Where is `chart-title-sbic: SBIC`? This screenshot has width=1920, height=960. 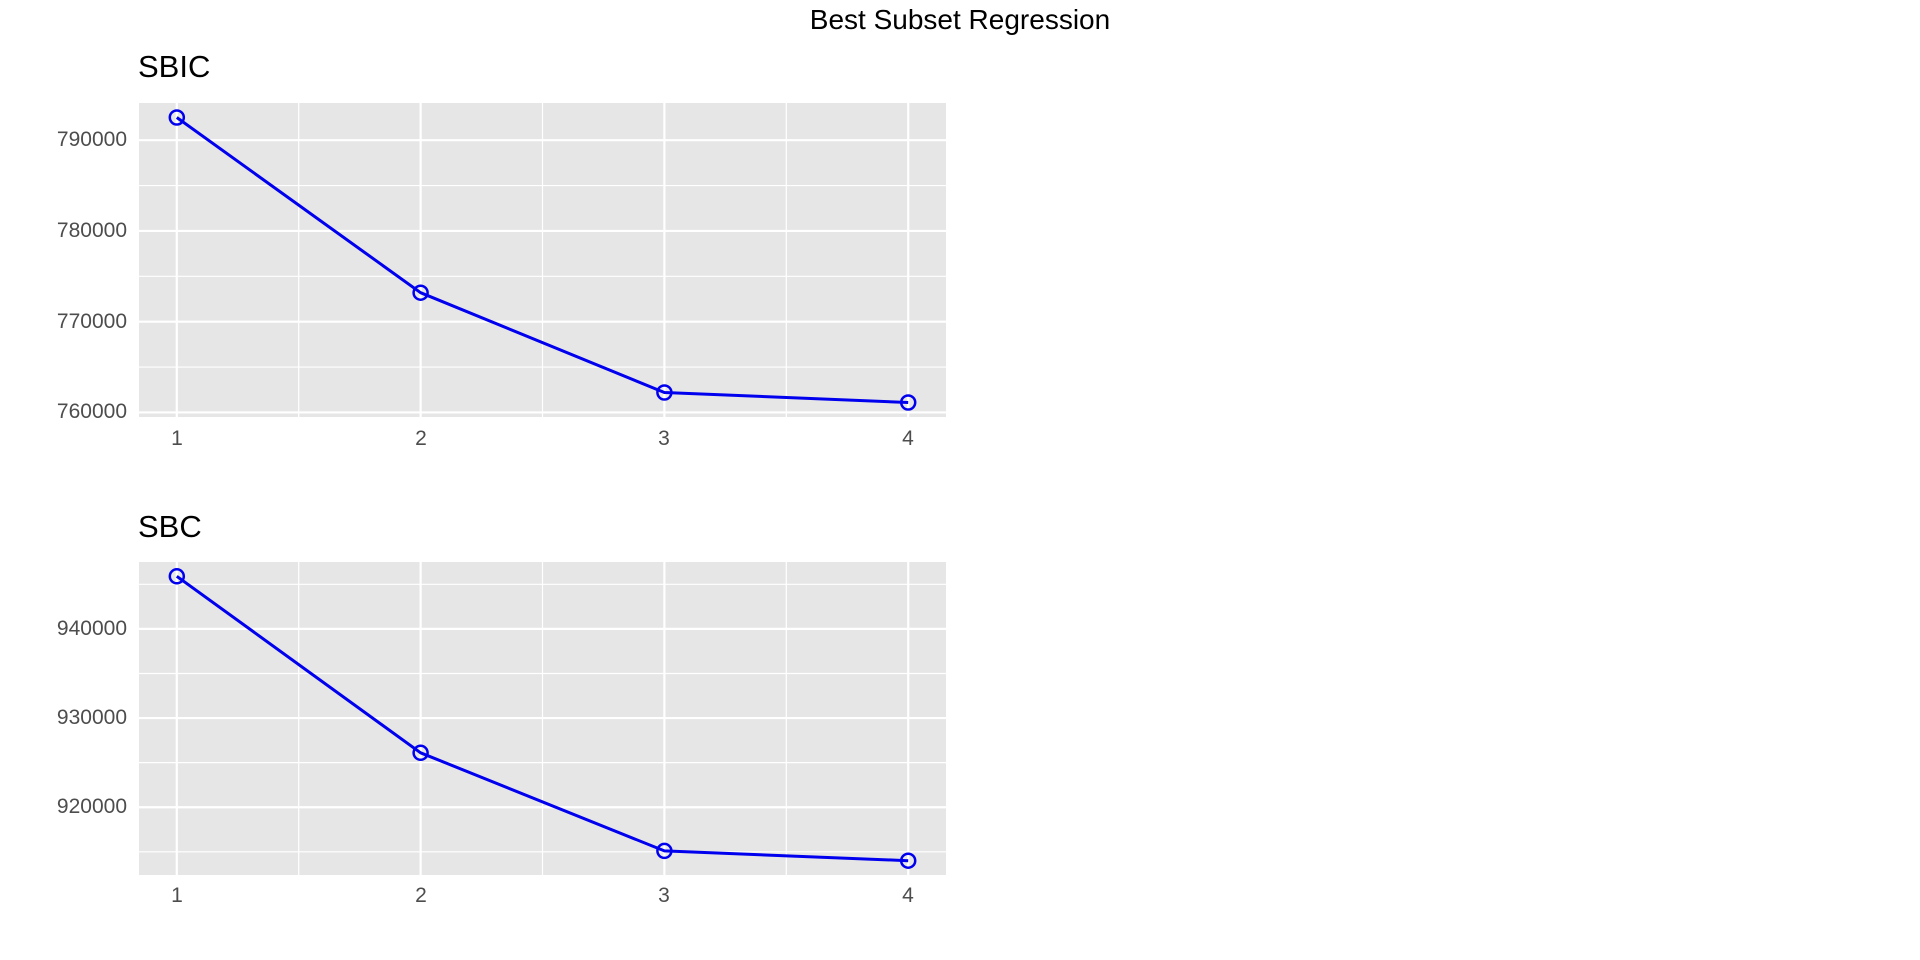 chart-title-sbic: SBIC is located at coordinates (174, 66).